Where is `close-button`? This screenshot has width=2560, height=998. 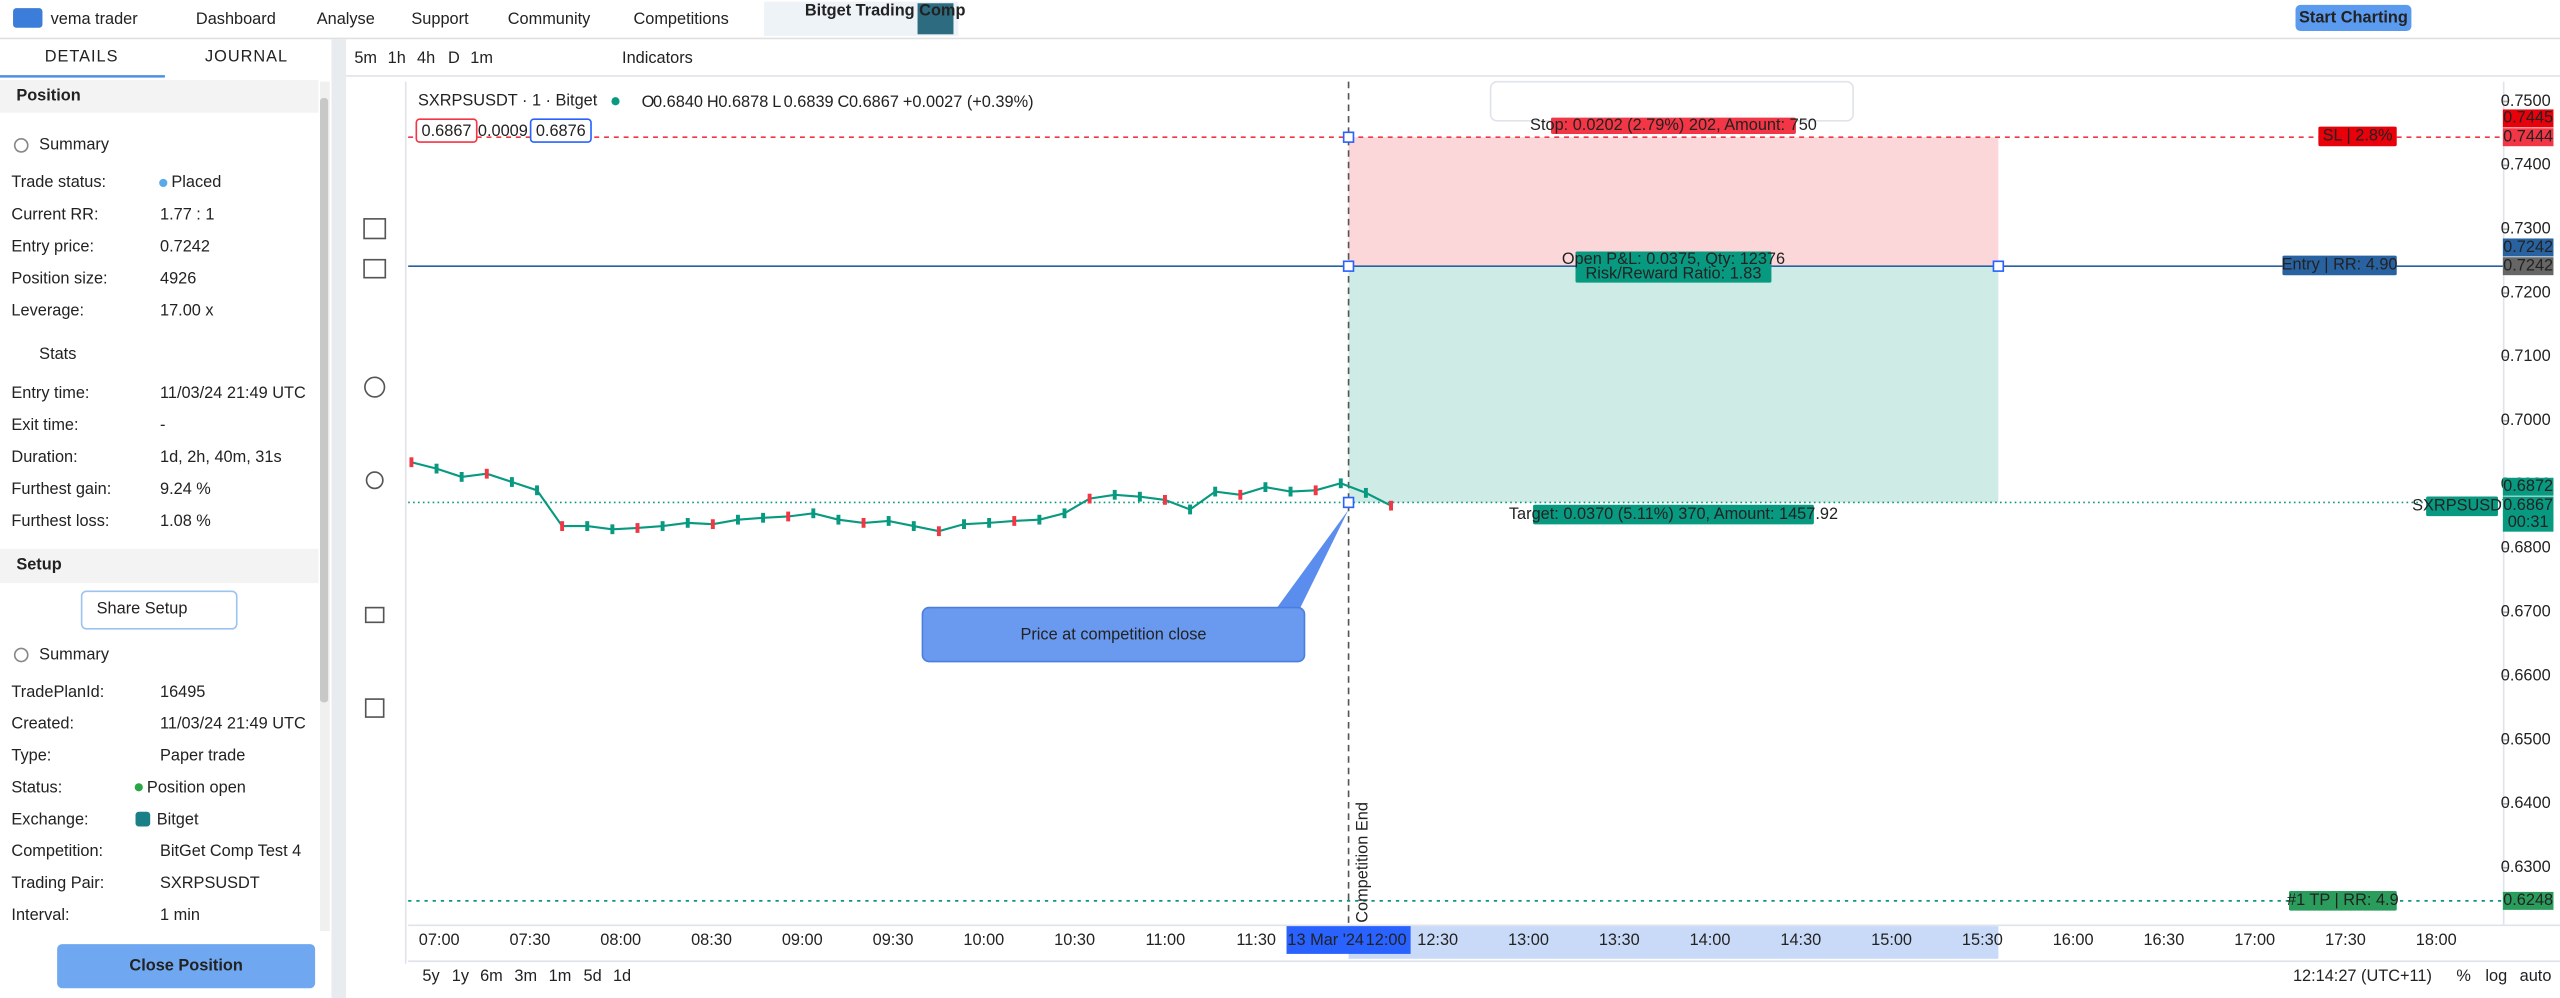 close-button is located at coordinates (186, 966).